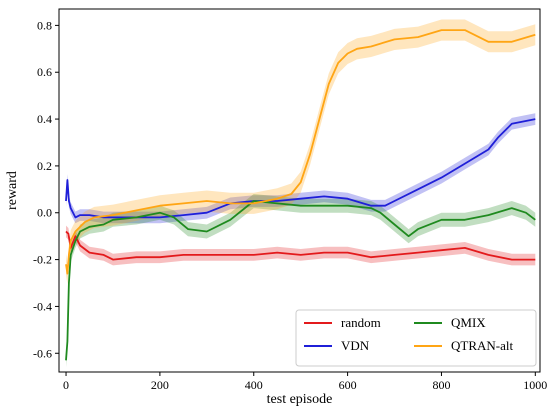 Image resolution: width=550 pixels, height=412 pixels. I want to click on legend-box, so click(416, 338).